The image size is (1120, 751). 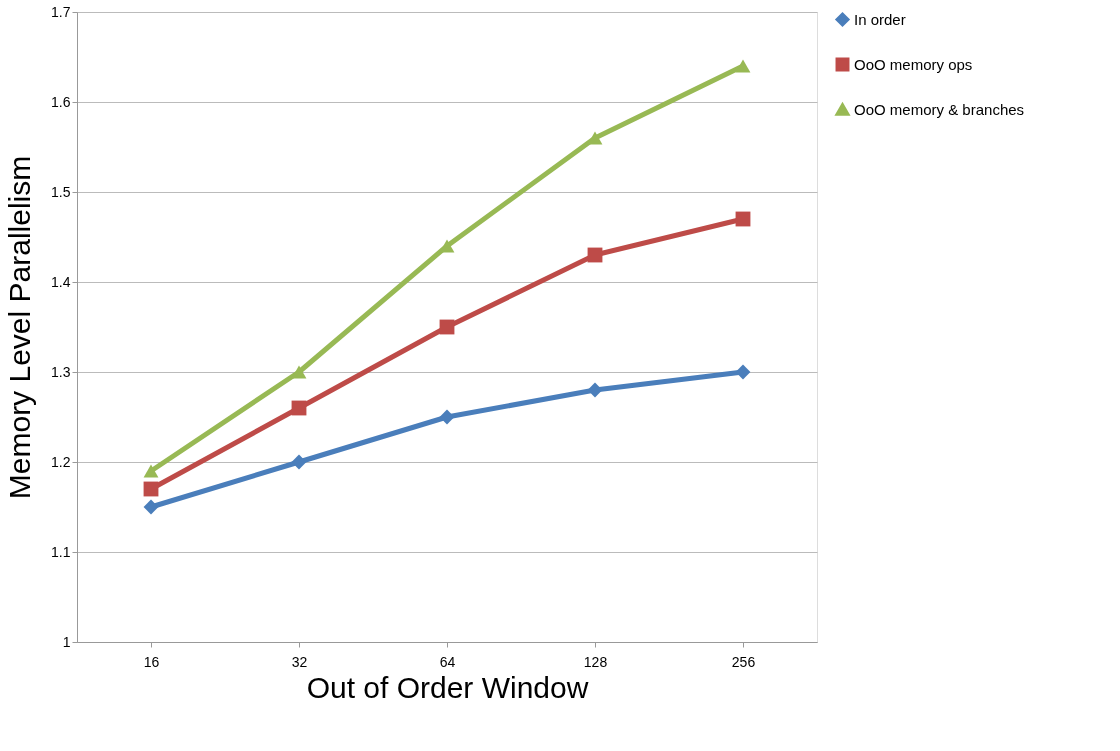 What do you see at coordinates (61, 551) in the screenshot?
I see `y-tick-label: 1.1` at bounding box center [61, 551].